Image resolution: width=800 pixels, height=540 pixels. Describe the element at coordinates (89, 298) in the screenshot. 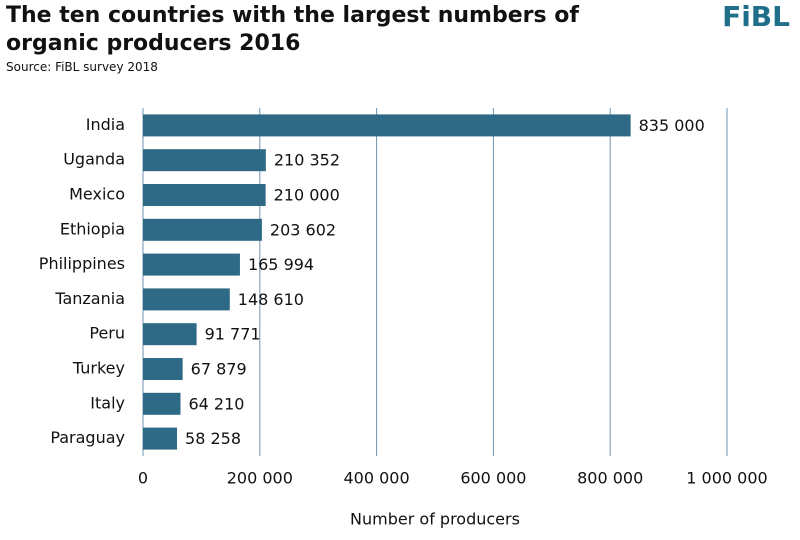

I see `y-tick-label: Tanzania` at that location.